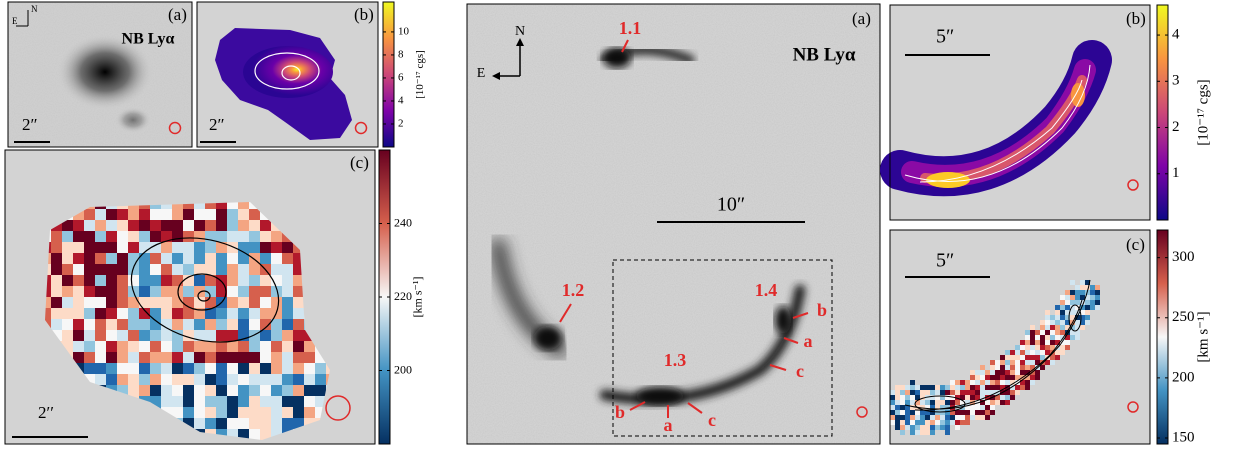 The image size is (1234, 454). What do you see at coordinates (1162, 112) in the screenshot?
I see `colorbar-fill` at bounding box center [1162, 112].